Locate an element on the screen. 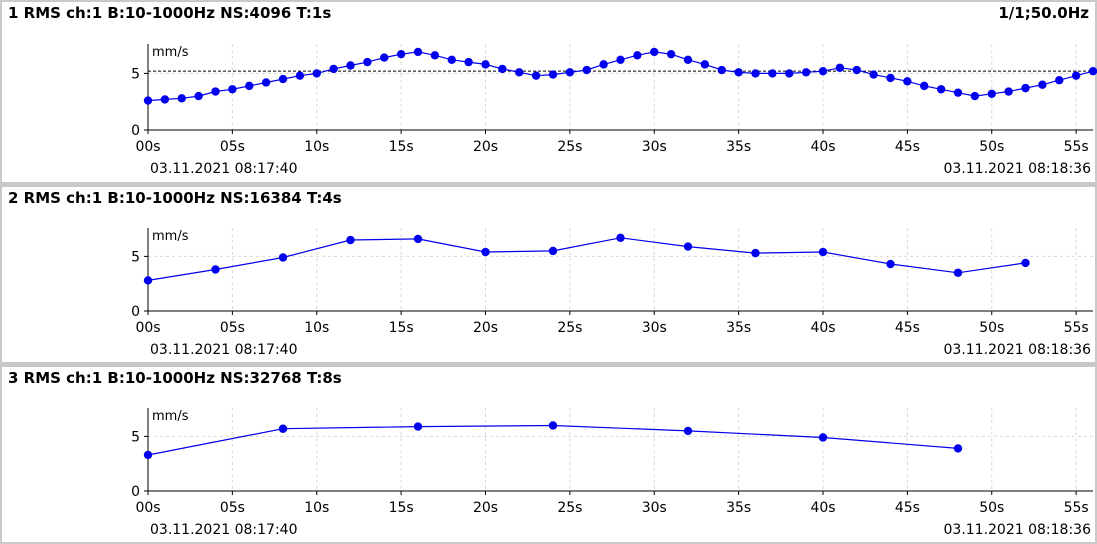 Image resolution: width=1097 pixels, height=544 pixels. page-info: 1/1;50.0Hz is located at coordinates (1043, 13).